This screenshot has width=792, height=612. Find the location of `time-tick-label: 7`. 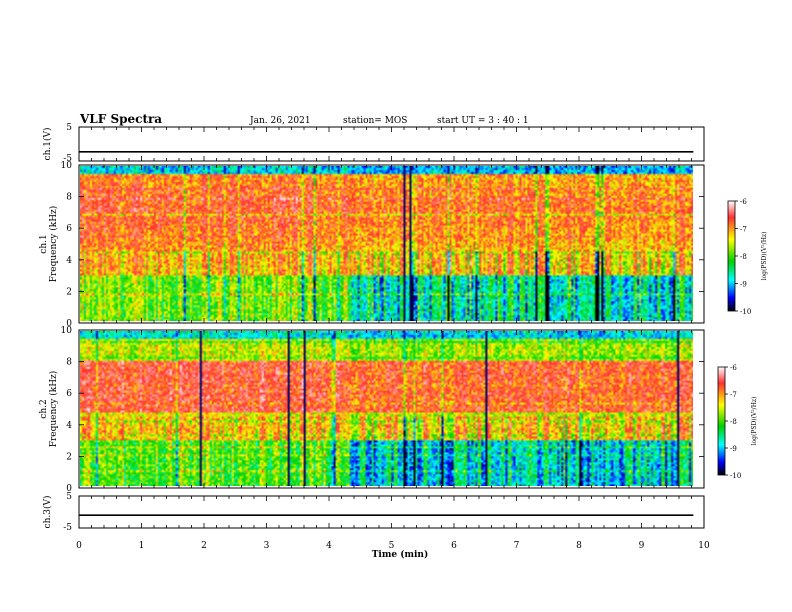

time-tick-label: 7 is located at coordinates (517, 546).